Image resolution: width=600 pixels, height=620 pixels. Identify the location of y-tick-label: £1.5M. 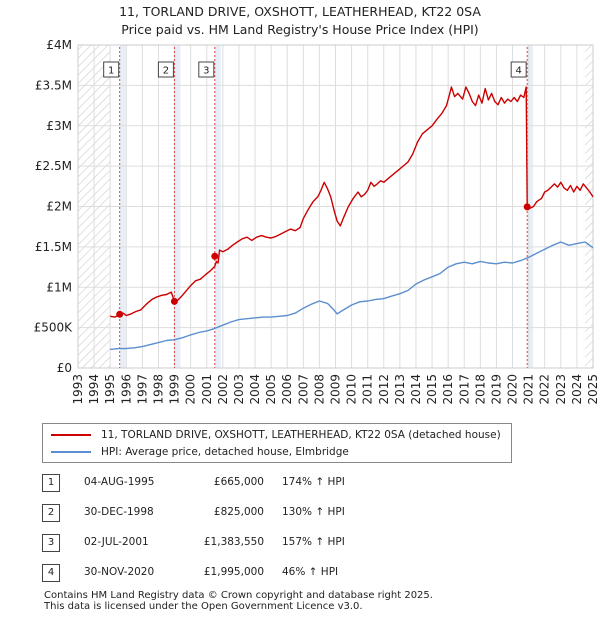
(53, 247).